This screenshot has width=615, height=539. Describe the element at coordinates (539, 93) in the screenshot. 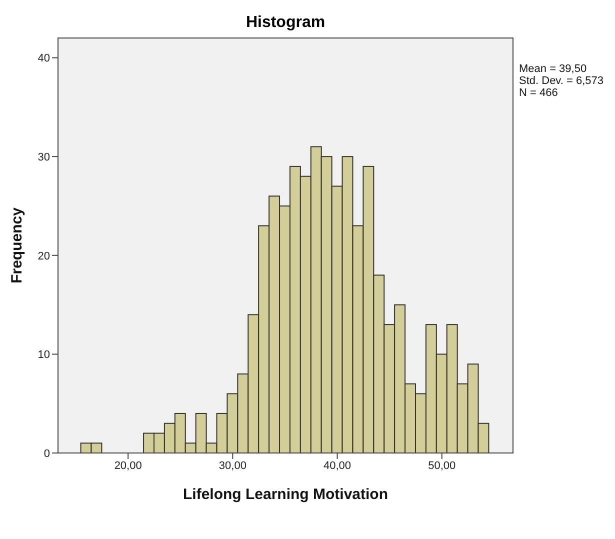

I see `text: N = 466` at that location.